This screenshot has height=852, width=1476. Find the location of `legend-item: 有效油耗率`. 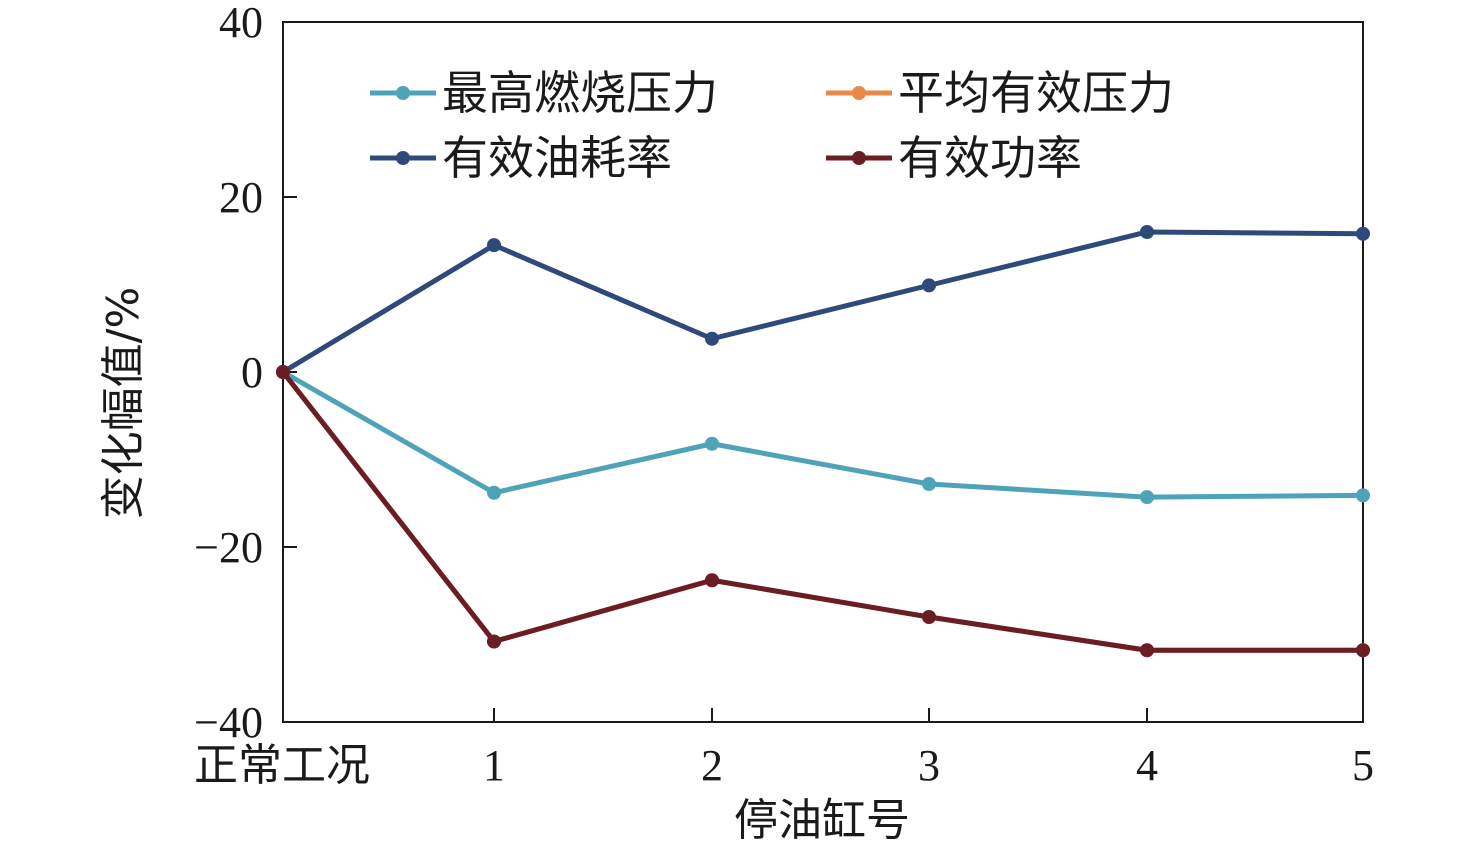

legend-item: 有效油耗率 is located at coordinates (521, 158).